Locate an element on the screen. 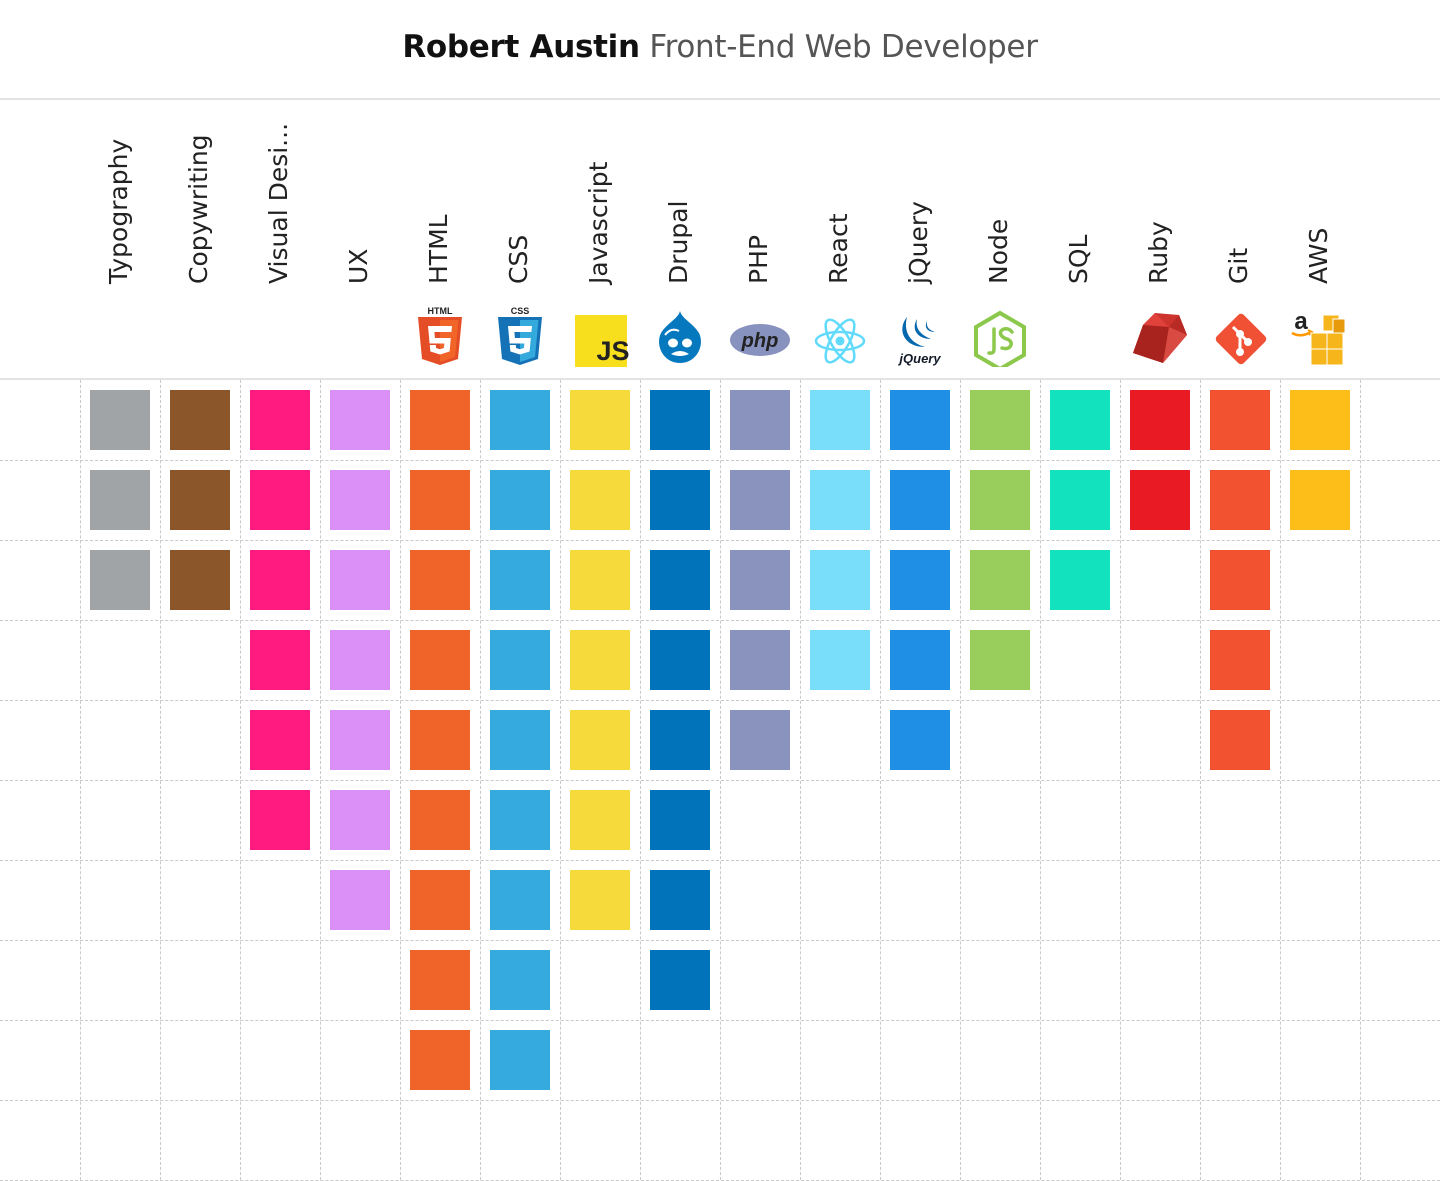  developer-name: Robert Austin is located at coordinates (521, 46).